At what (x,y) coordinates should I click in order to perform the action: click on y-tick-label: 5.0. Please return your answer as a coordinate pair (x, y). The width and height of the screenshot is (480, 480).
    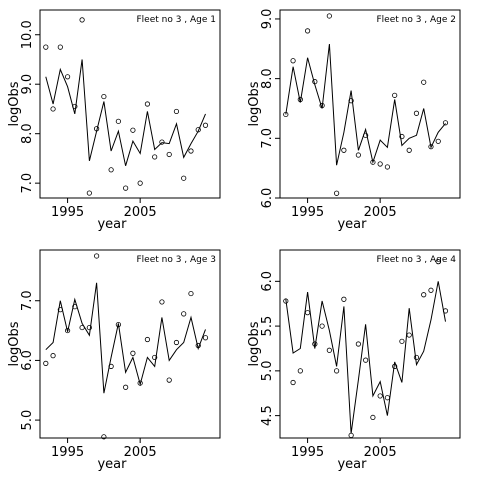
    Looking at the image, I should click on (27, 420).